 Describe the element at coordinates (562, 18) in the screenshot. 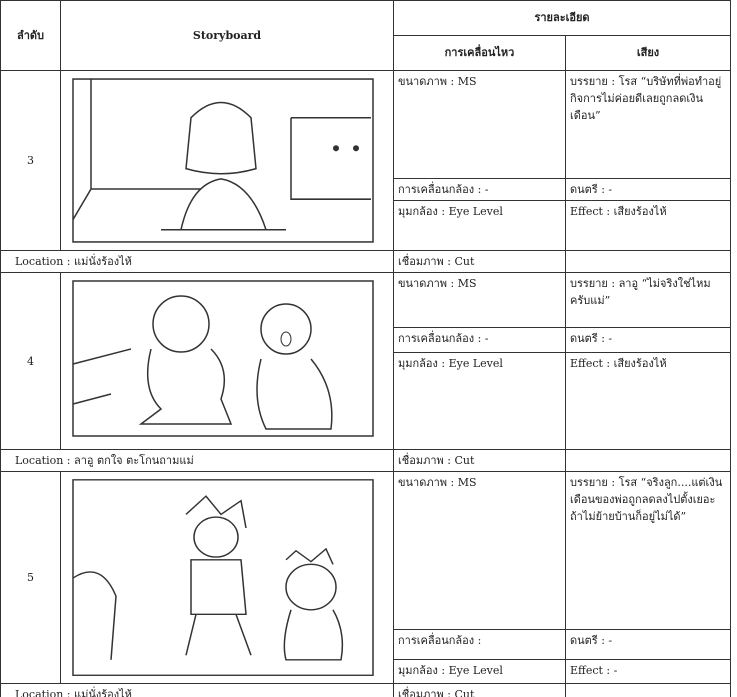

I see `header-details: รายละเอียด` at that location.